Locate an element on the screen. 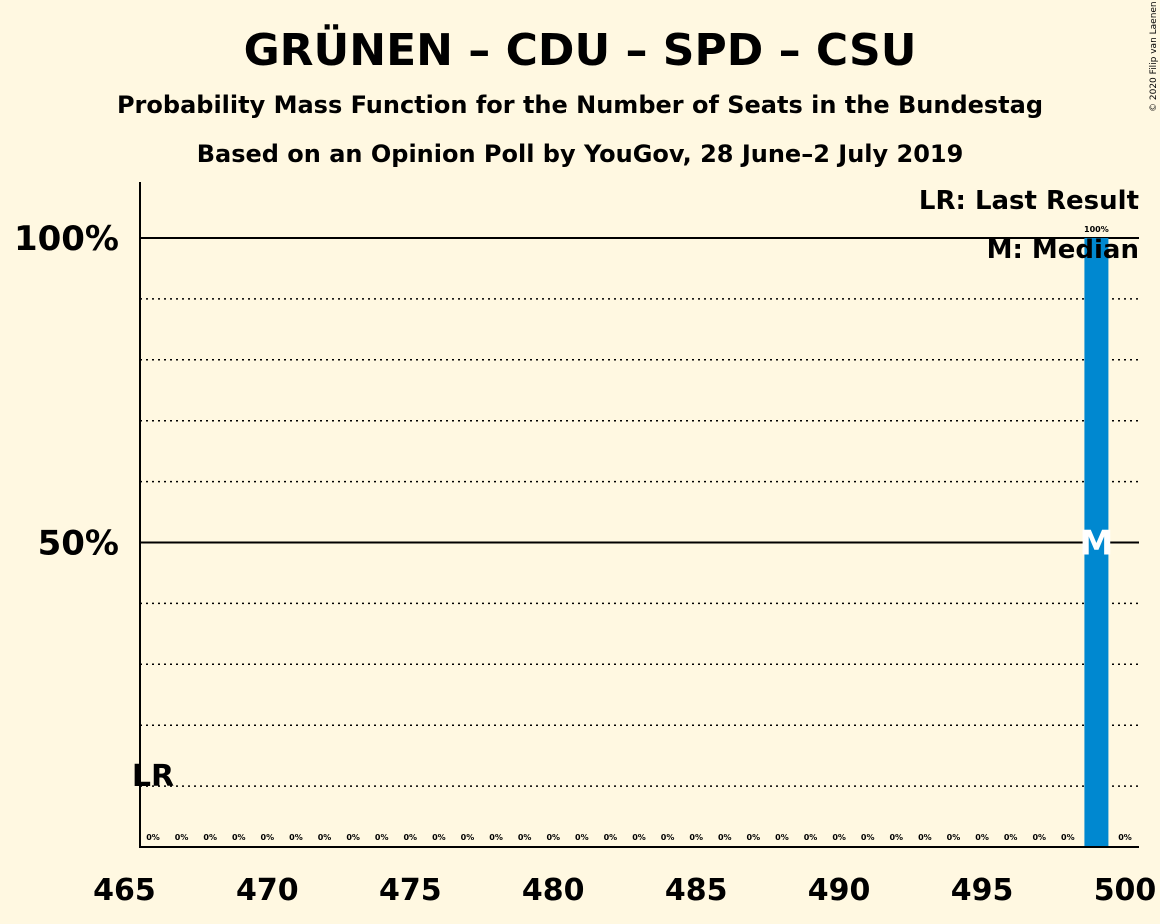  x-tick-label: 500 is located at coordinates (1125, 890).